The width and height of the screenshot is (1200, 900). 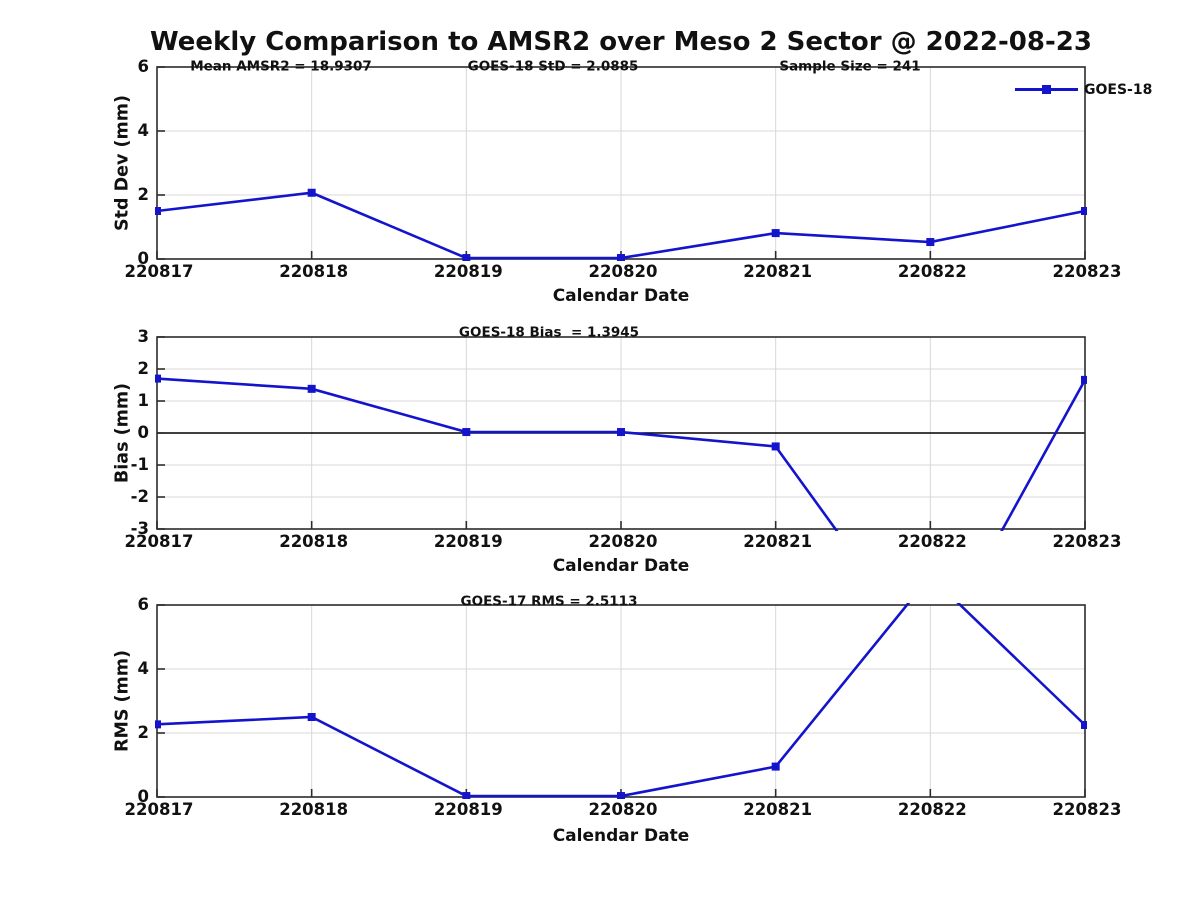 I want to click on annotation-mean-amsr2: Mean AMSR2 = 18.9307, so click(x=281, y=66).